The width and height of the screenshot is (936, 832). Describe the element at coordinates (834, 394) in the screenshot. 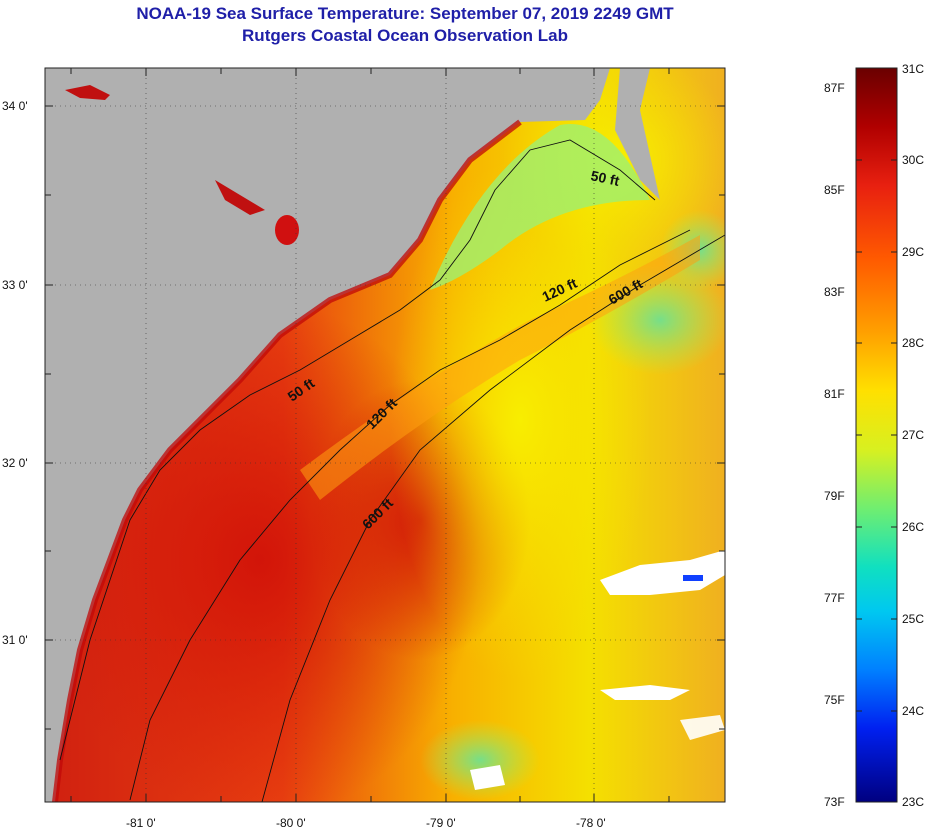

I see `colorbar-fahrenheit-label: 81F` at that location.